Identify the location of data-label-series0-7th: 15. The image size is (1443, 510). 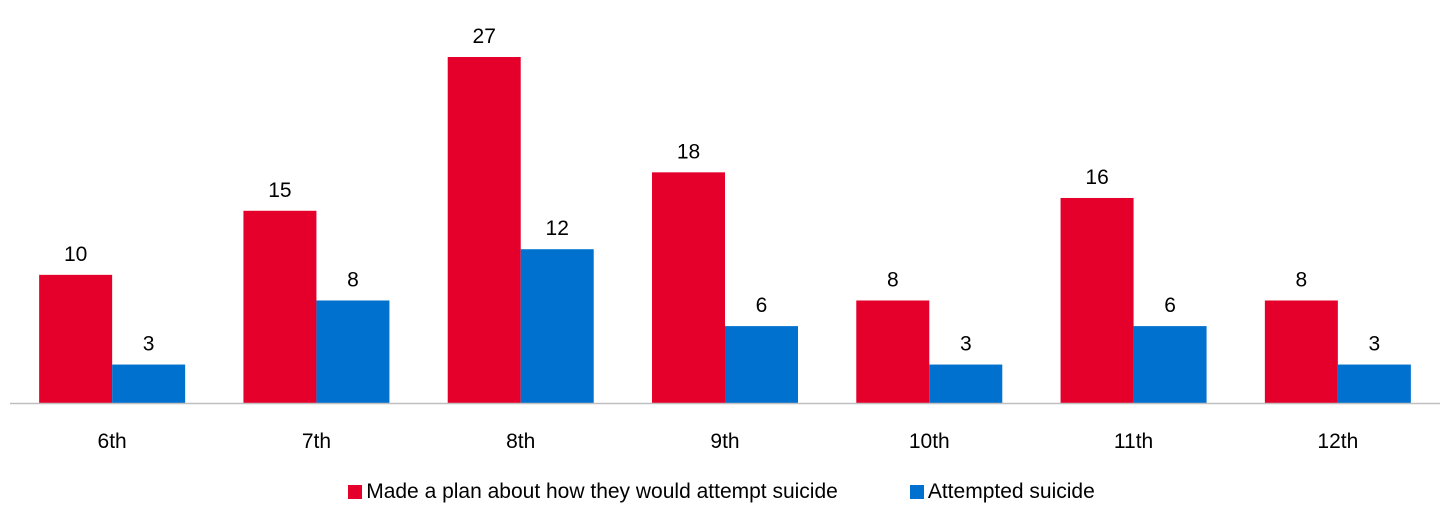
(279, 190).